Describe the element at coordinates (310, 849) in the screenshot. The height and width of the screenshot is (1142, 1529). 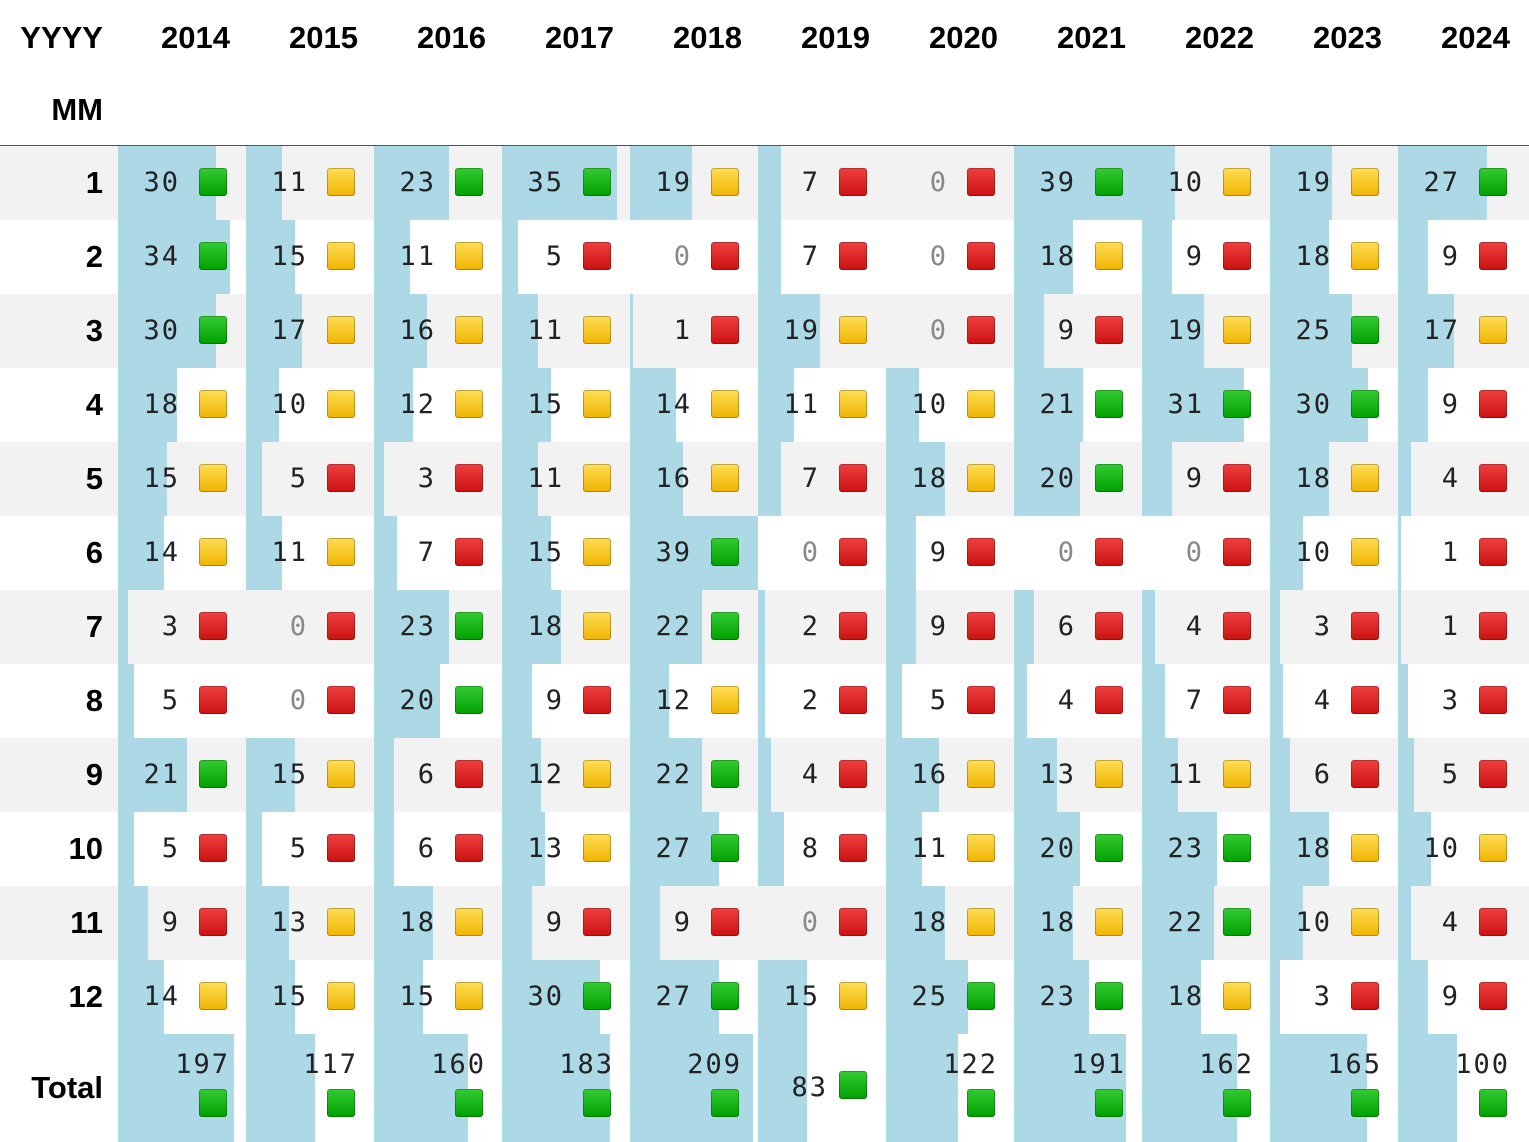
I see `cell-2015-10: 5` at that location.